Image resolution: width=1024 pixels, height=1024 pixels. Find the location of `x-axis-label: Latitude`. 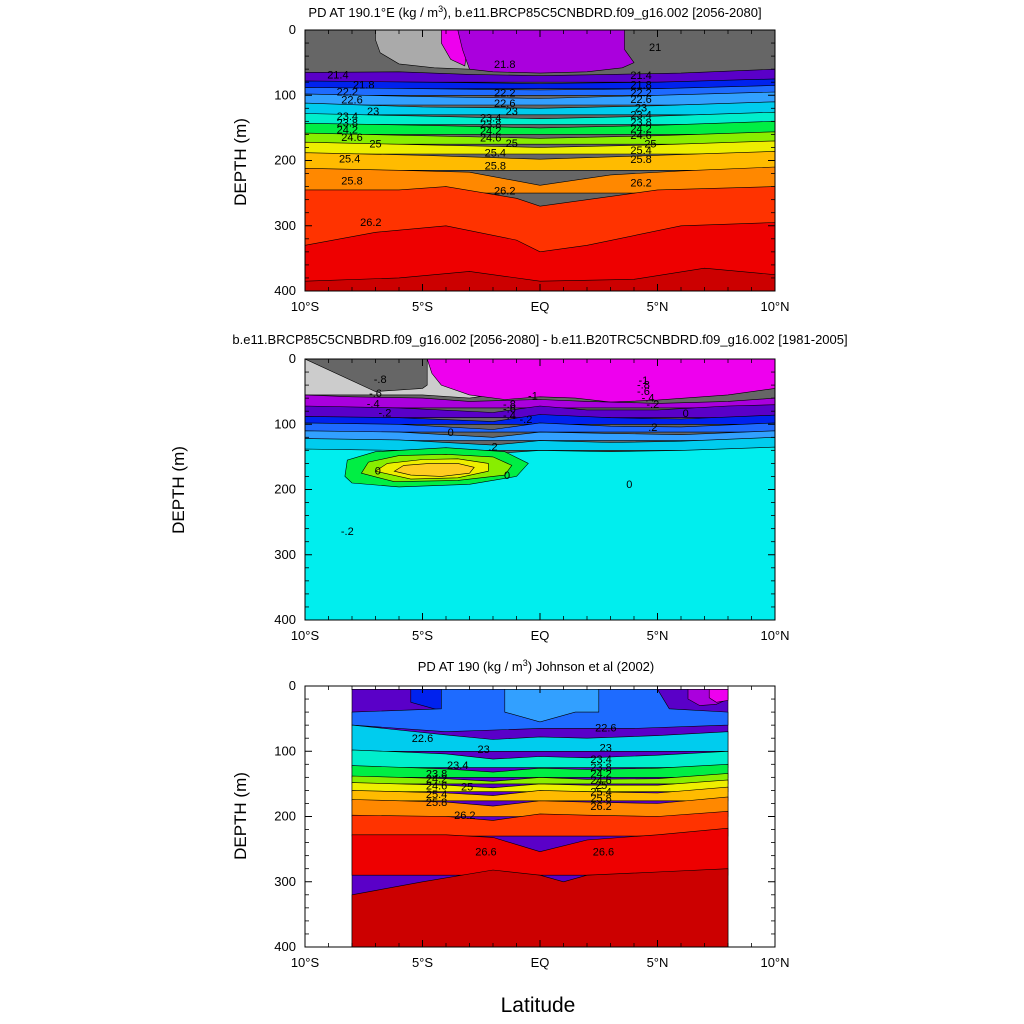

x-axis-label: Latitude is located at coordinates (538, 1005).